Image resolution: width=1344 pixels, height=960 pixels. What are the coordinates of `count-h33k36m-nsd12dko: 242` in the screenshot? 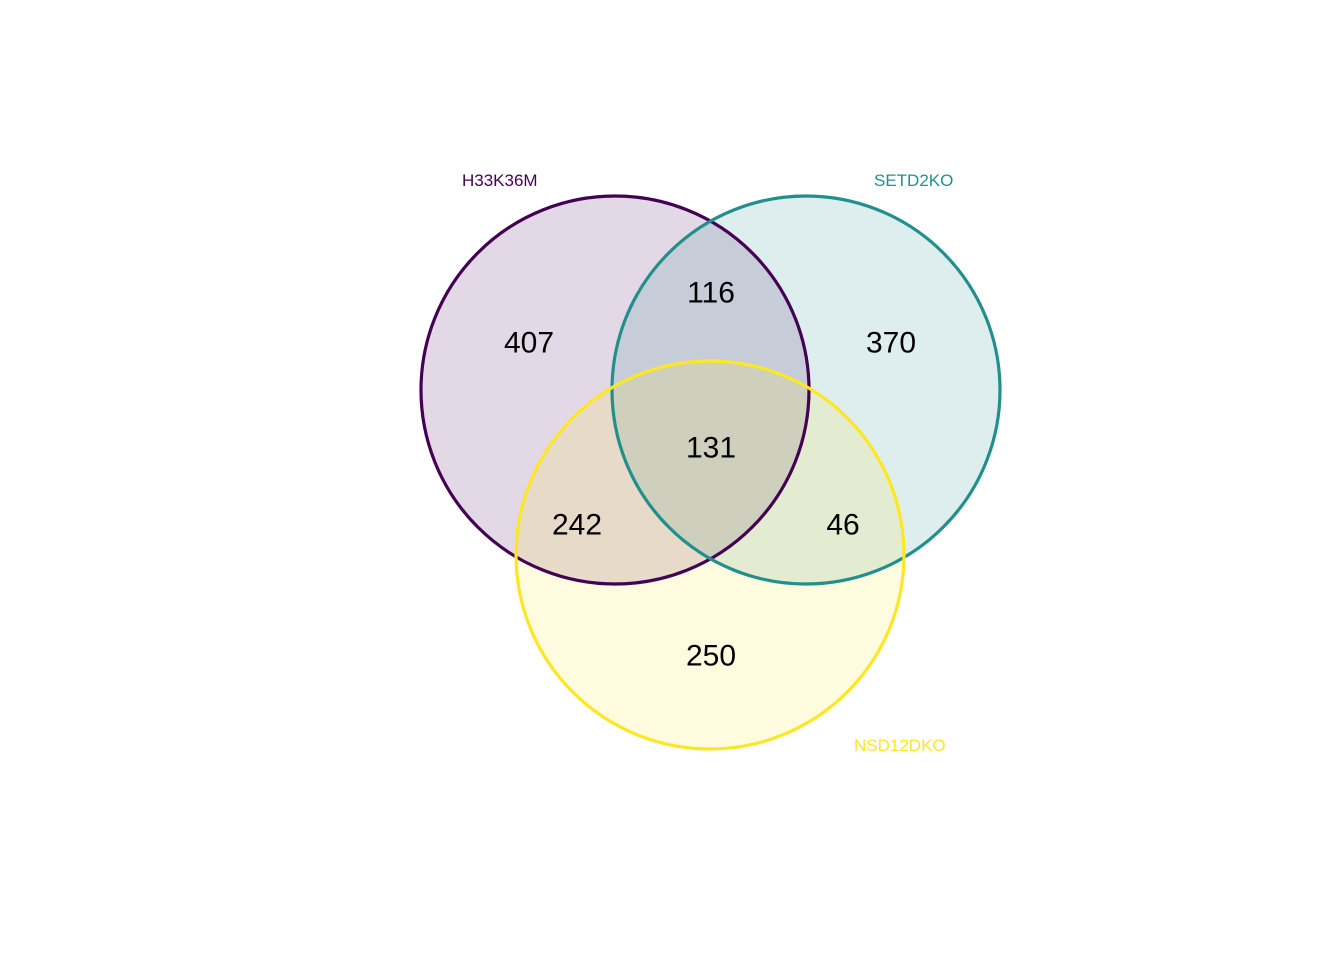 It's located at (577, 525).